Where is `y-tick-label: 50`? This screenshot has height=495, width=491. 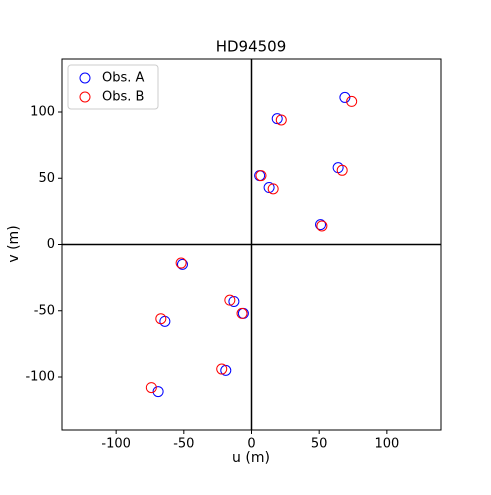
y-tick-label: 50 is located at coordinates (46, 178).